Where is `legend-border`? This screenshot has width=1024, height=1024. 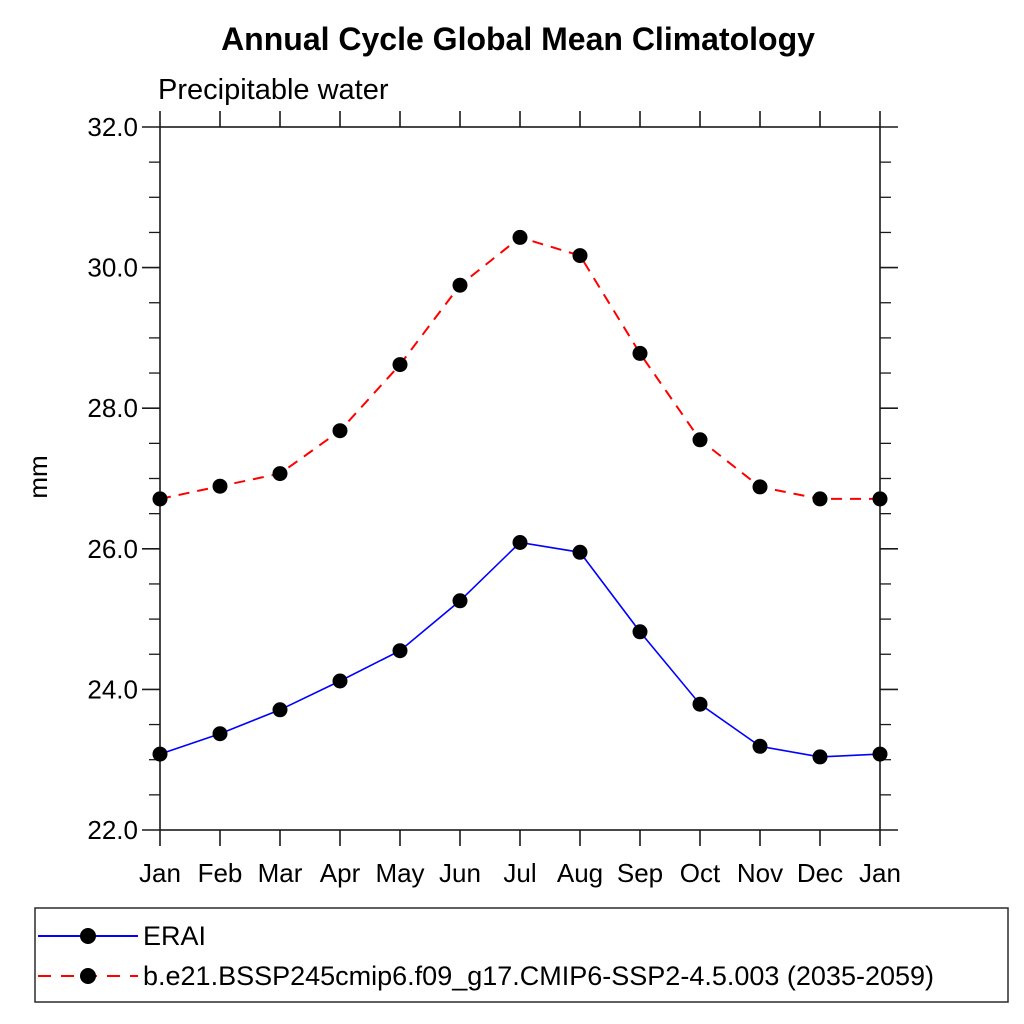 legend-border is located at coordinates (521, 955).